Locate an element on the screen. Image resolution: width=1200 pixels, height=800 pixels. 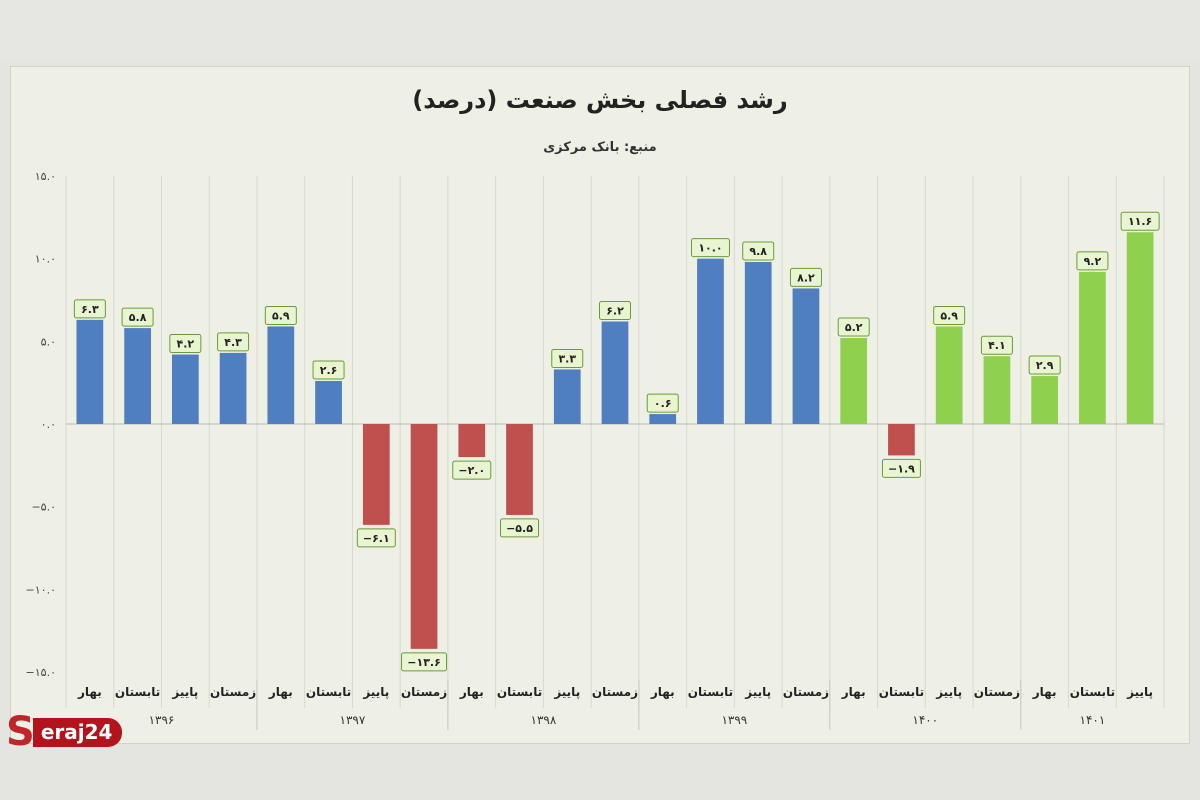
data-label: ۱۰.۰ is located at coordinates (710, 248).